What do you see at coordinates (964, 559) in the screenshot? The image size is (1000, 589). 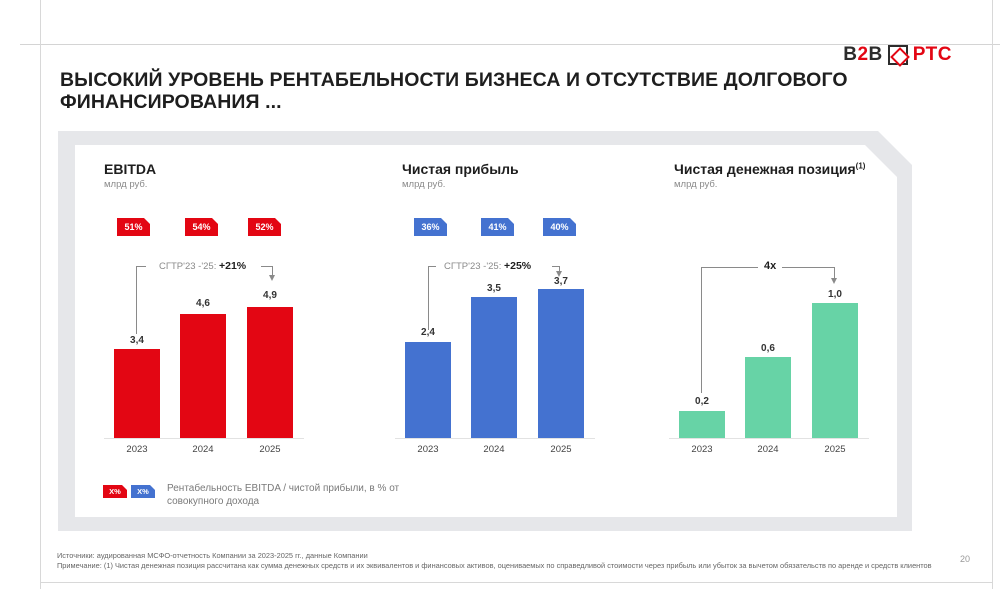 I see `page-number: 20` at bounding box center [964, 559].